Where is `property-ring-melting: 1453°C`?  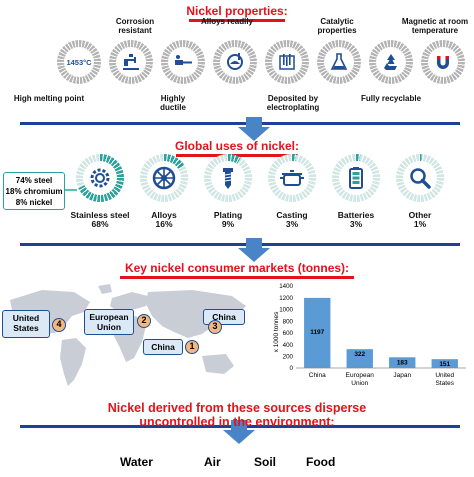
property-ring-melting: 1453°C is located at coordinates (79, 62).